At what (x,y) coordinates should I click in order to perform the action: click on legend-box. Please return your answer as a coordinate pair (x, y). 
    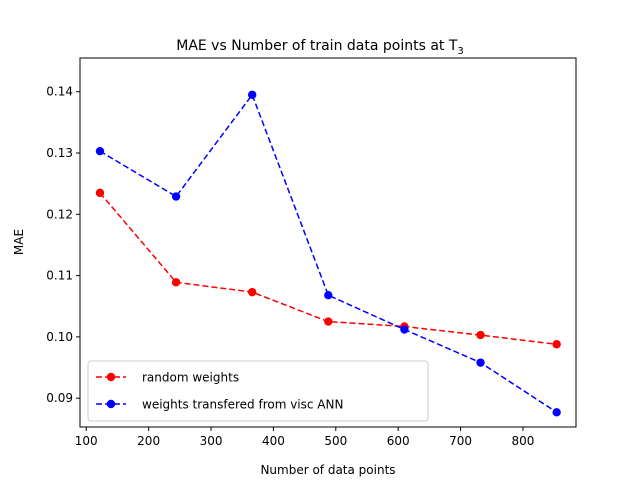
    Looking at the image, I should click on (258, 391).